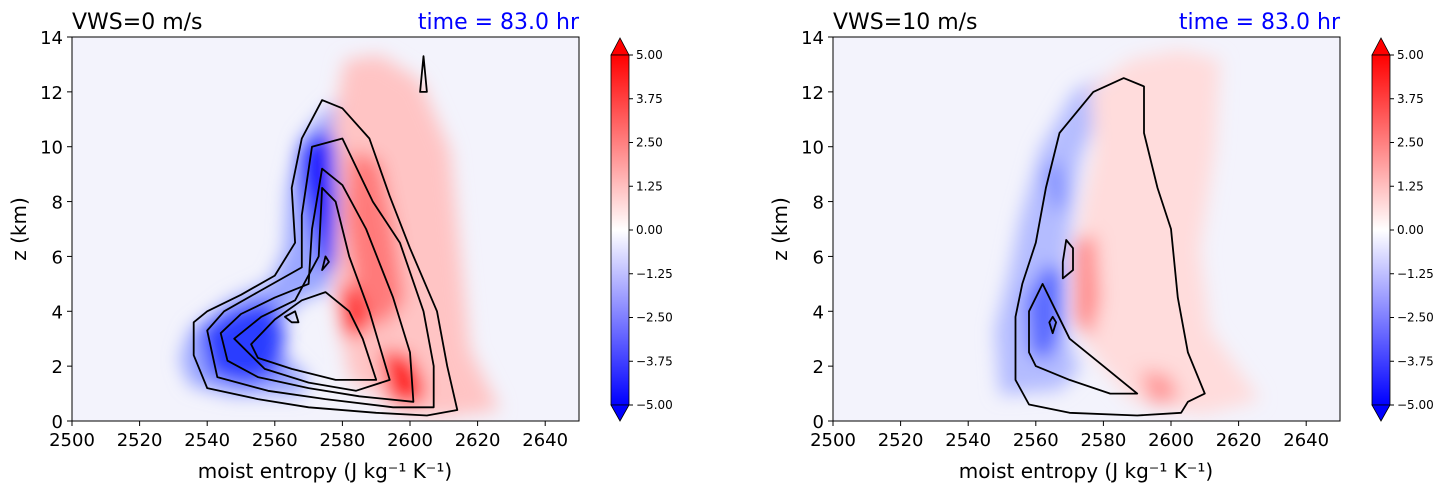 The width and height of the screenshot is (1451, 496). What do you see at coordinates (137, 22) in the screenshot?
I see `panel-title: VWS=0 m/s` at bounding box center [137, 22].